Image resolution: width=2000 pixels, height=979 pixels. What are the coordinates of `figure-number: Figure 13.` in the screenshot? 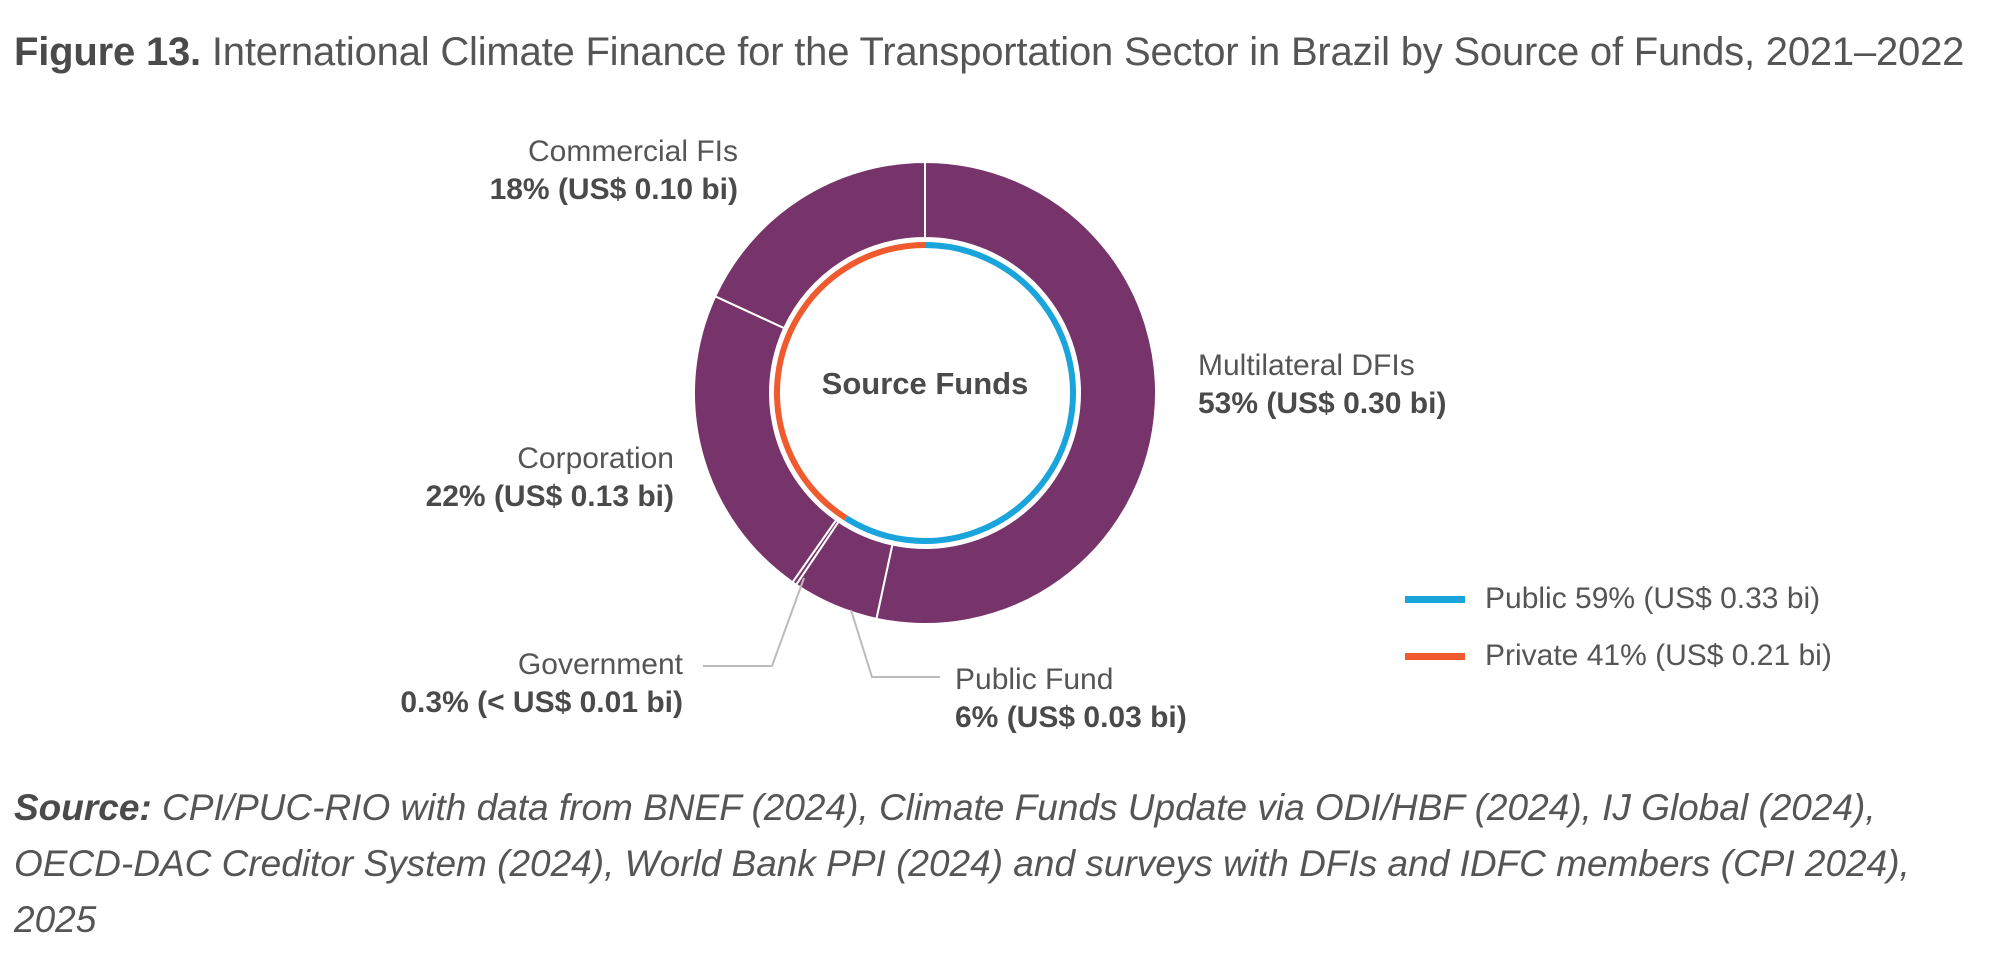 It's located at (107, 52).